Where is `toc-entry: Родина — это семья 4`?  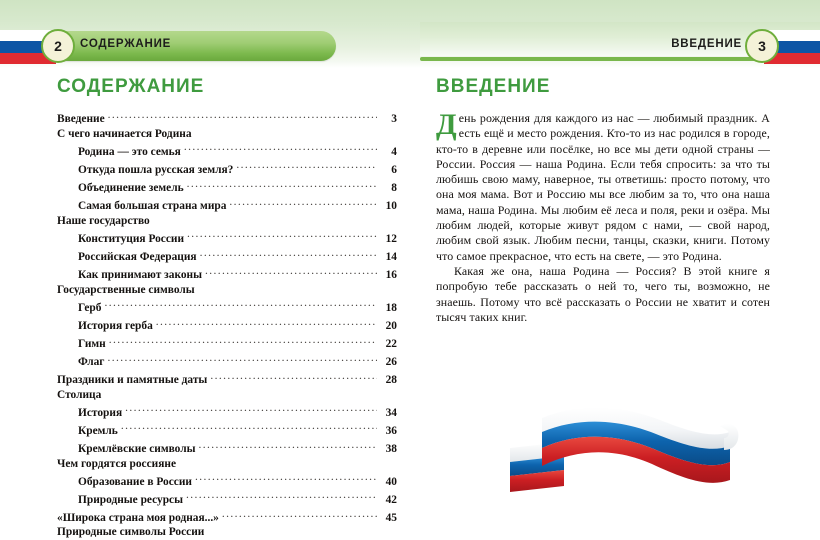 toc-entry: Родина — это семья 4 is located at coordinates (227, 150).